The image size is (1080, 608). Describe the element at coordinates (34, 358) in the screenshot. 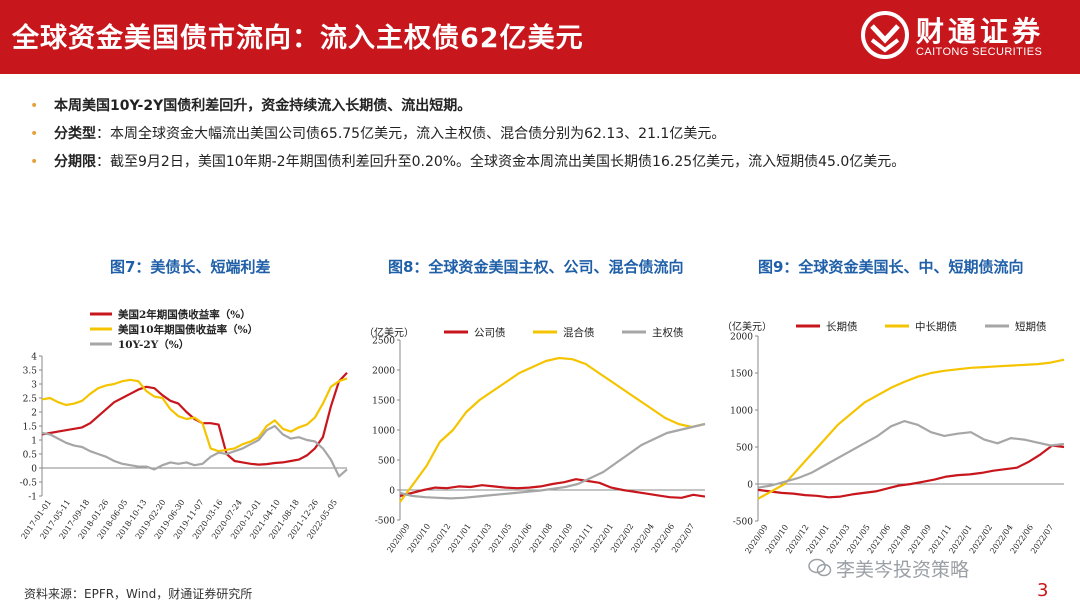

I see `y-tick-label: 4` at that location.